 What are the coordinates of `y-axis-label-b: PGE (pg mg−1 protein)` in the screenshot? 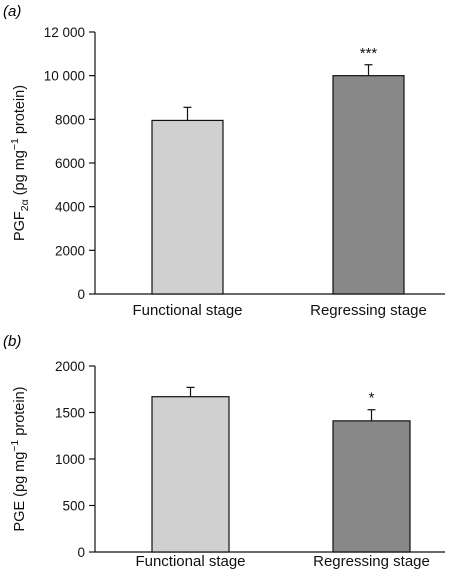 It's located at (18, 459).